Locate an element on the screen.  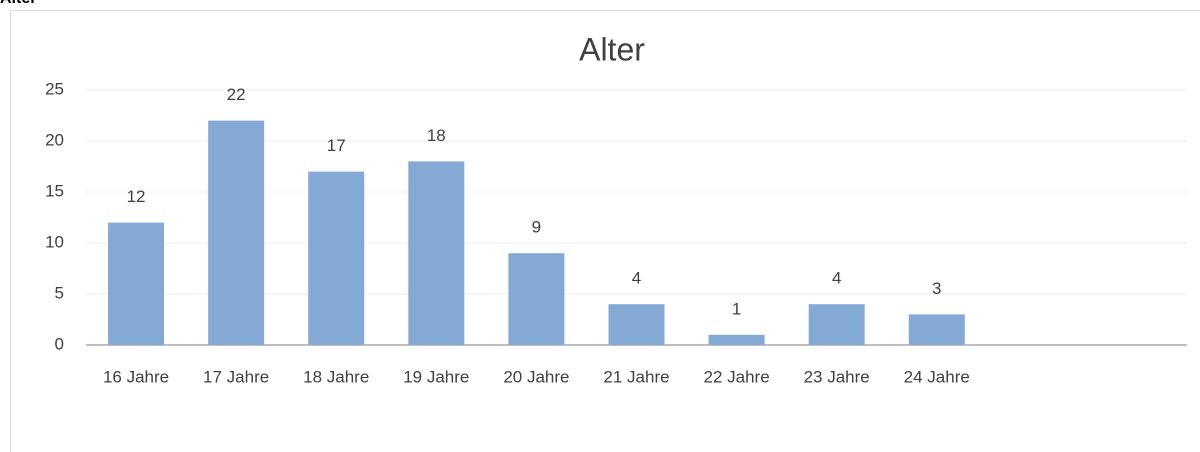
data-label: 17 is located at coordinates (336, 145).